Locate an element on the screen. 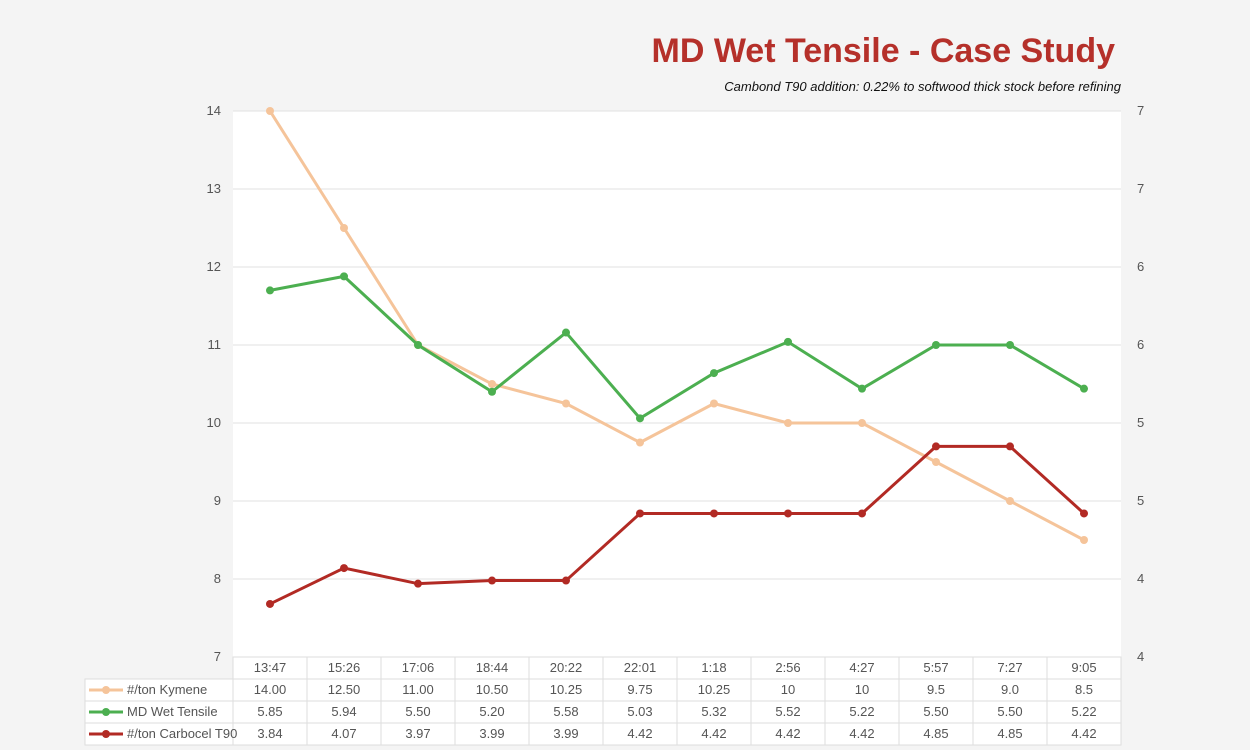 The image size is (1250, 750). chart-title: MD Wet Tensile - Case Study is located at coordinates (883, 51).